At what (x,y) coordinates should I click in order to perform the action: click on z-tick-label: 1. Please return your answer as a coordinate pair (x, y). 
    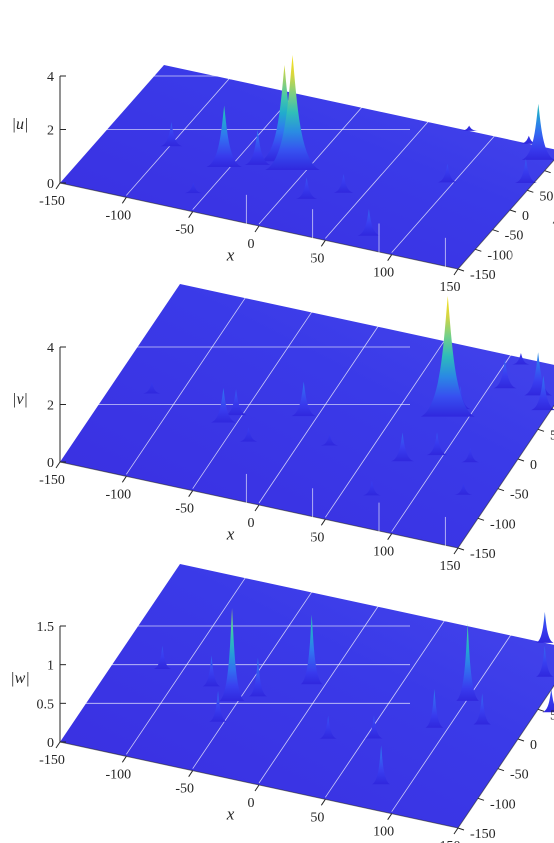
    Looking at the image, I should click on (50, 666).